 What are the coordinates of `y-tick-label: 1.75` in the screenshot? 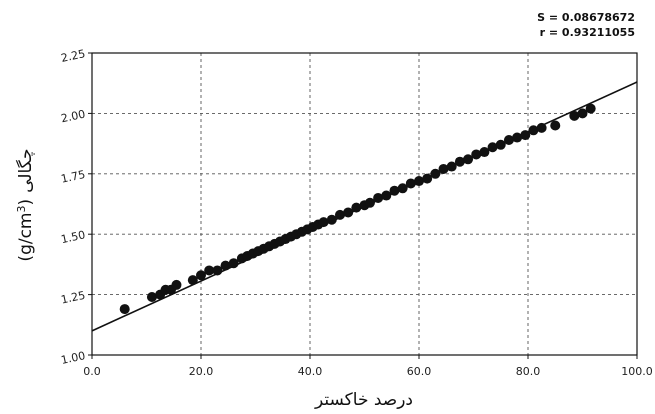 It's located at (73, 177).